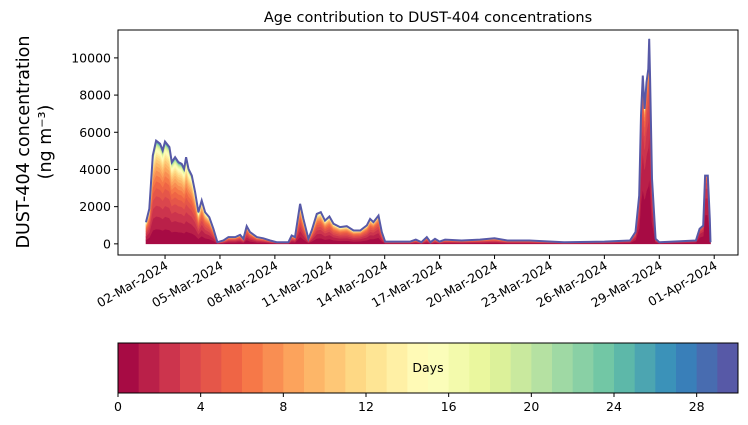  I want to click on y-axis-label: DUST-404 concentration, so click(24, 142).